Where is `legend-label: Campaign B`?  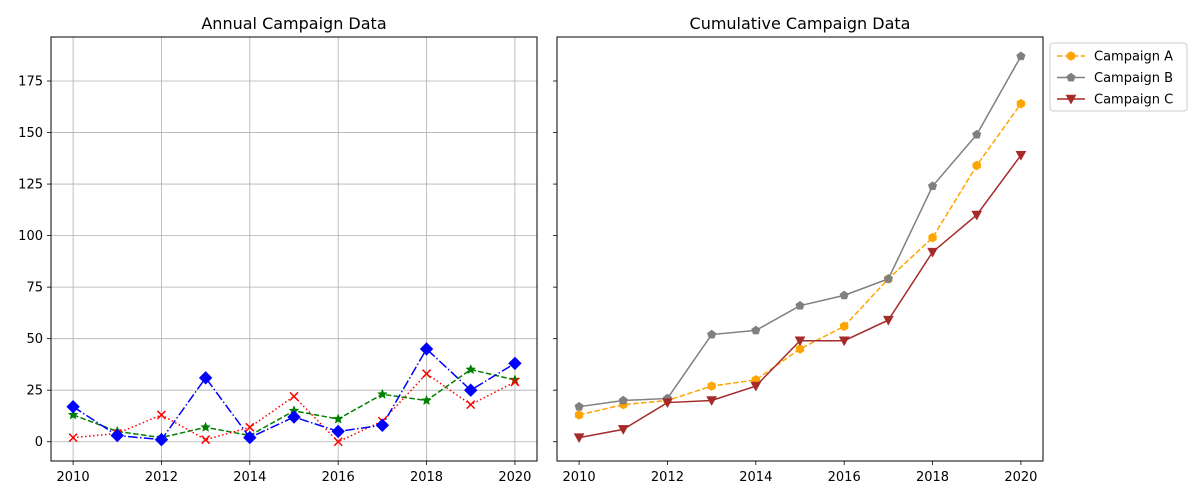
legend-label: Campaign B is located at coordinates (1133, 78).